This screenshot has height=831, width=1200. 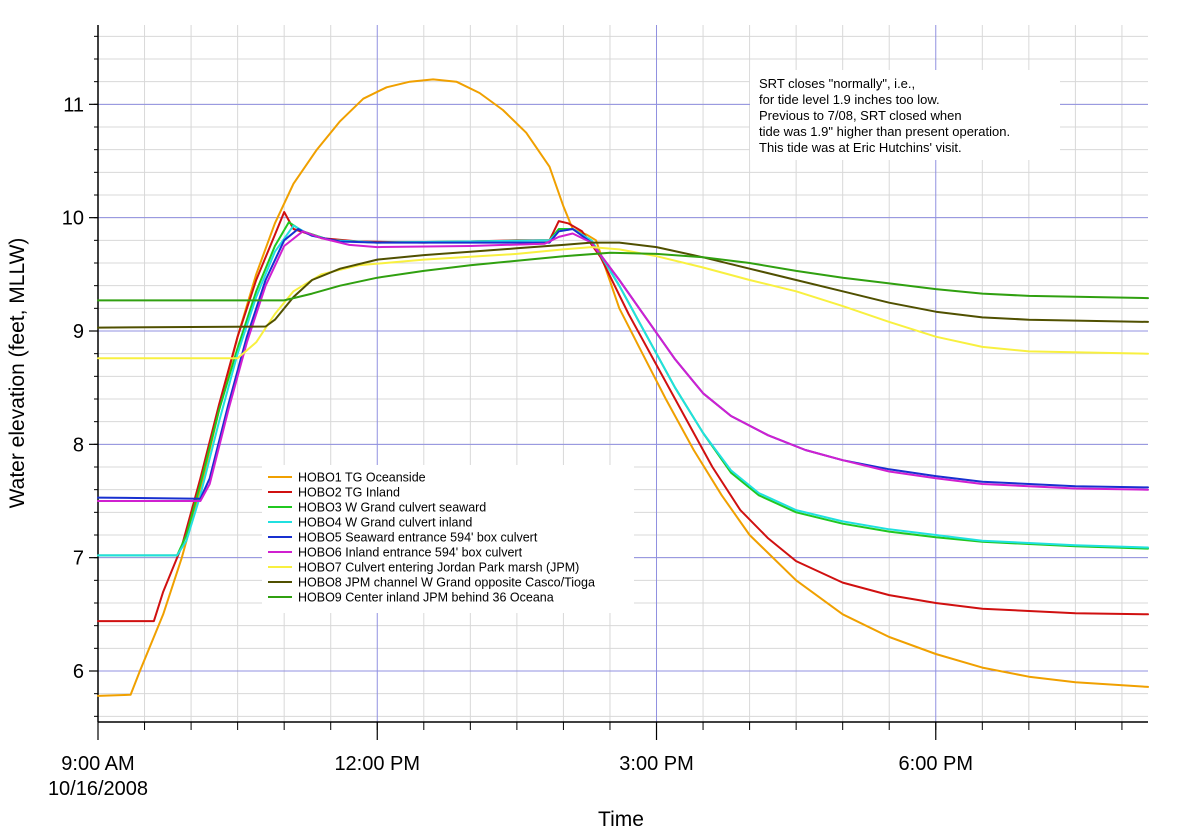 I want to click on annotation-line-3: Previous to 7/08, SRT closed when, so click(x=860, y=115).